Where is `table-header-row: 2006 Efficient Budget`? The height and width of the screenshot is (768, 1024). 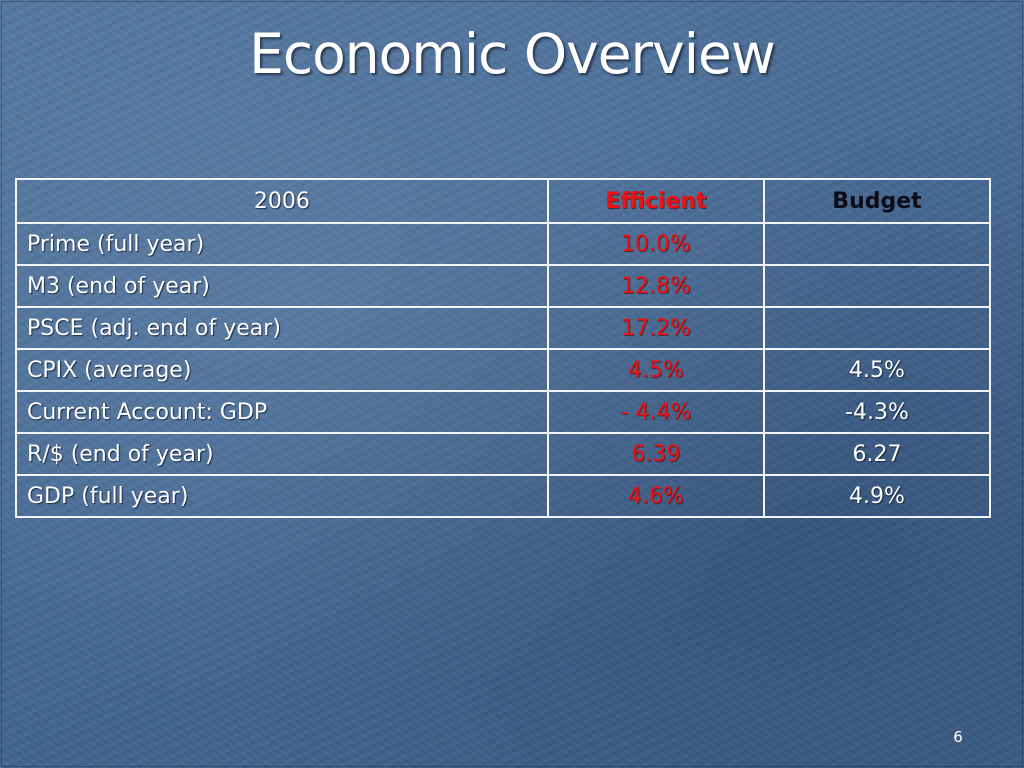 table-header-row: 2006 Efficient Budget is located at coordinates (503, 201).